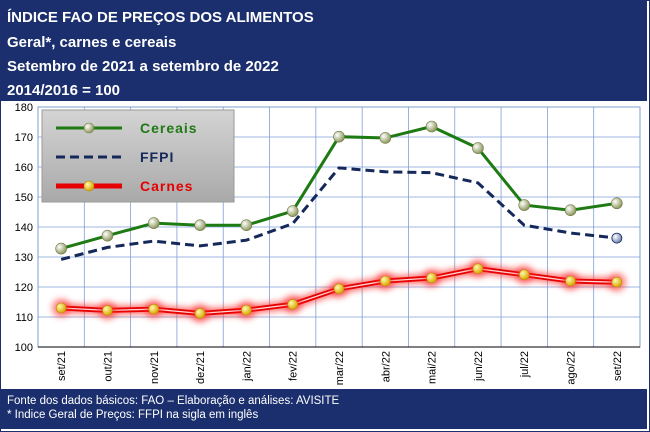  What do you see at coordinates (340, 368) in the screenshot?
I see `x-tick-label: mar/22` at bounding box center [340, 368].